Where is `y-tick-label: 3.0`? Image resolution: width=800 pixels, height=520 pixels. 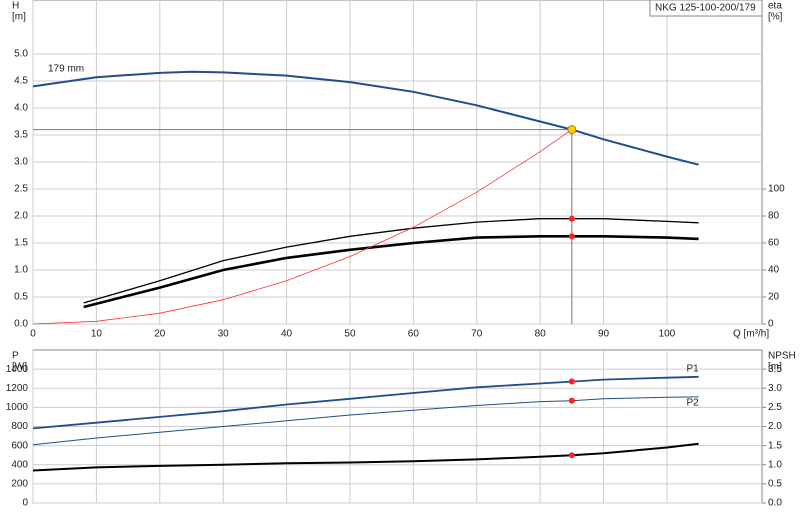
y-tick-label: 3.0 is located at coordinates (21, 162).